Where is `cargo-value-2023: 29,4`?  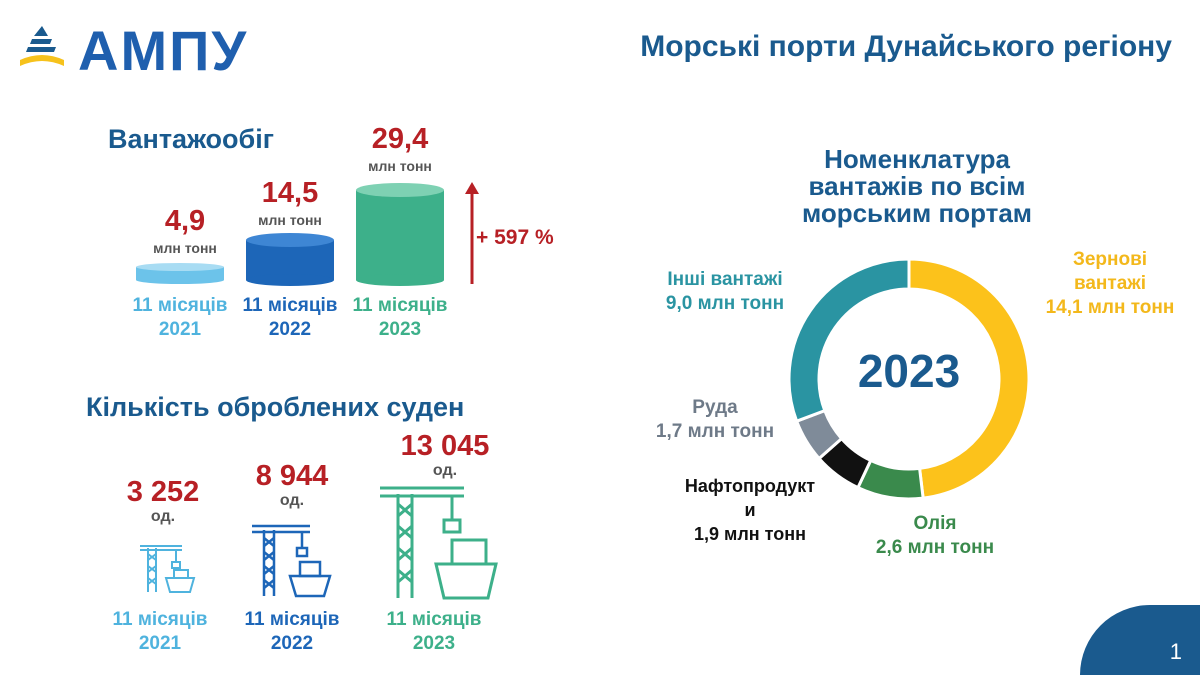 cargo-value-2023: 29,4 is located at coordinates (400, 139).